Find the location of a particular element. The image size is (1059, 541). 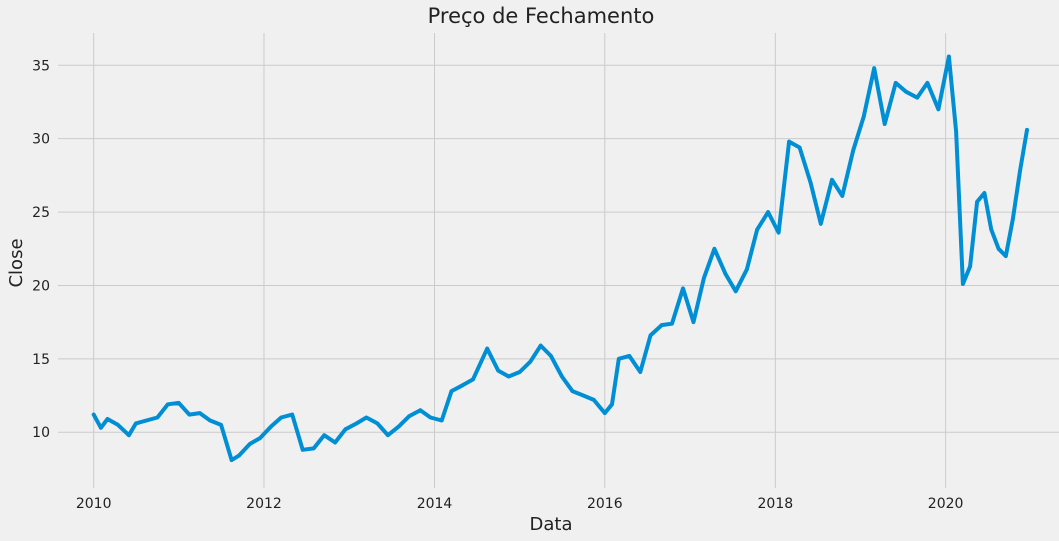

y-tick-label: 30 is located at coordinates (41, 140).